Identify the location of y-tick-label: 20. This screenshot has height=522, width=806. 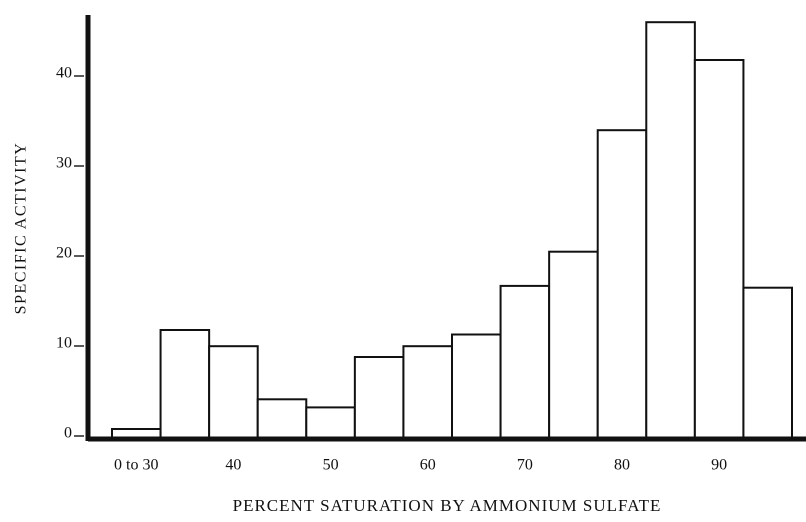
(64, 253).